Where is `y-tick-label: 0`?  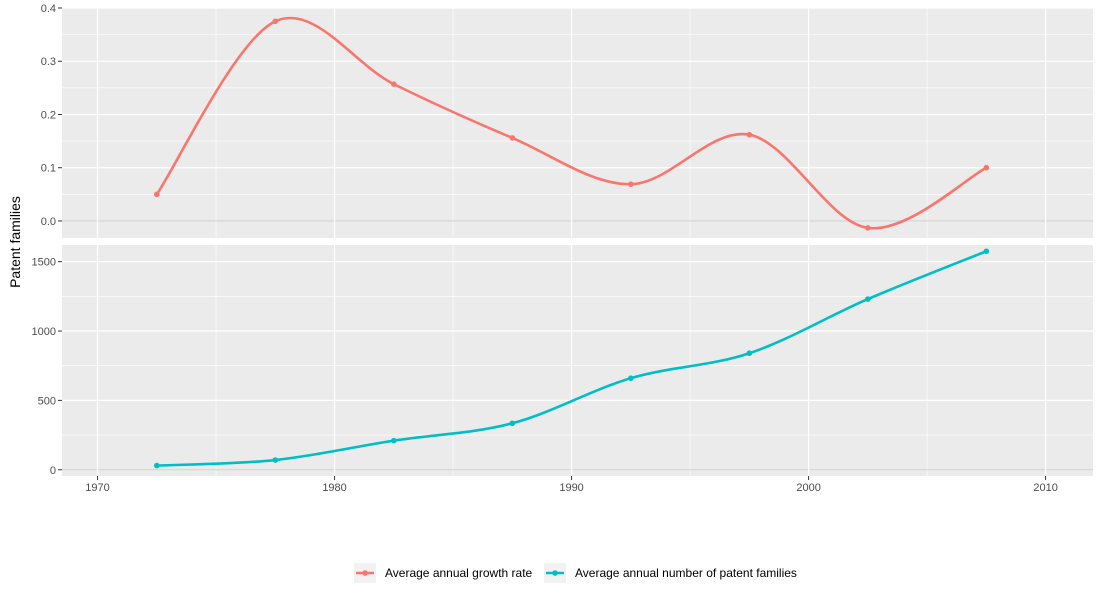 y-tick-label: 0 is located at coordinates (53, 471).